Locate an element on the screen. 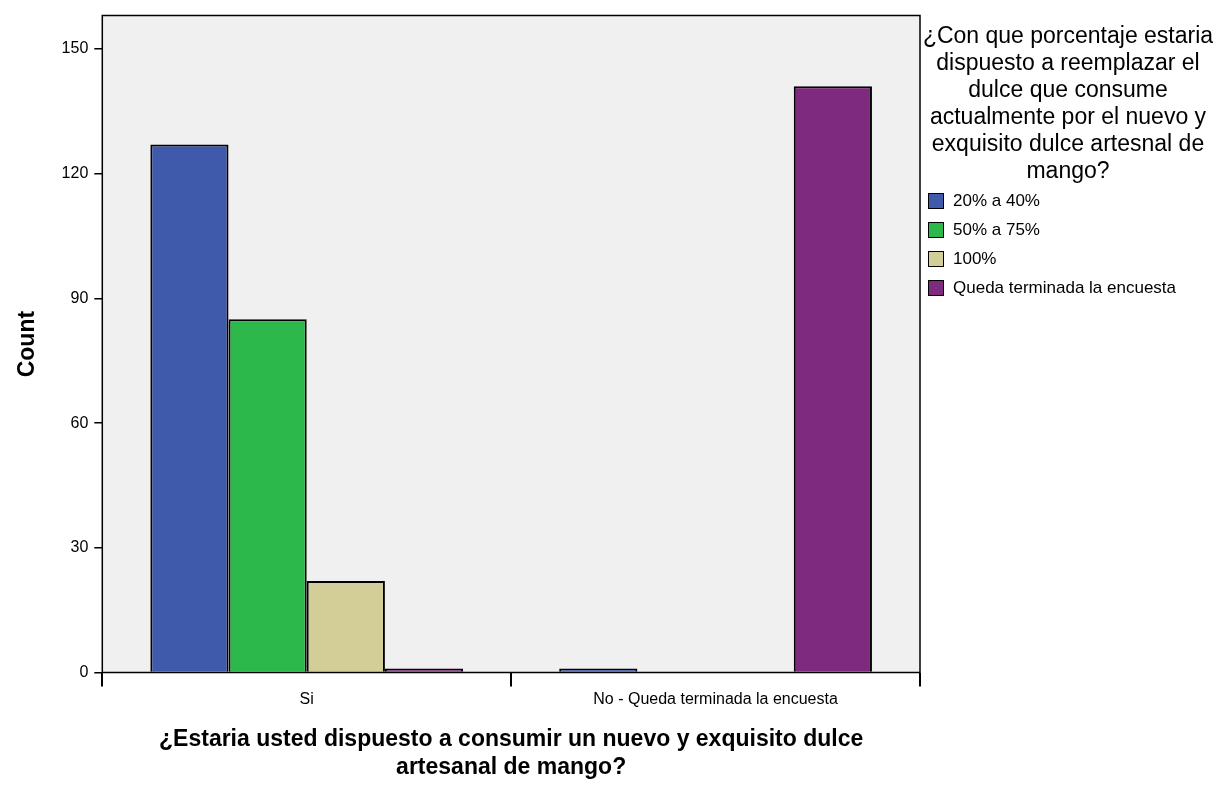  y-tick-label: 150 is located at coordinates (75, 48).